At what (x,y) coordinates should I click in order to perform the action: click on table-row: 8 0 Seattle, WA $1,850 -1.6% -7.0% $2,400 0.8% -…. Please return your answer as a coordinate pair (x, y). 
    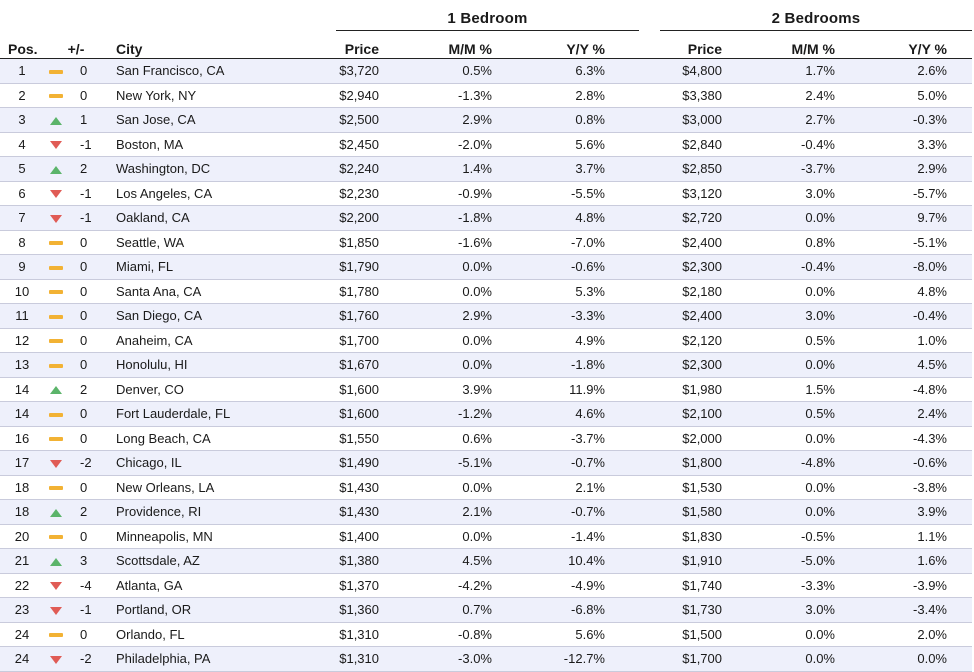
    Looking at the image, I should click on (486, 242).